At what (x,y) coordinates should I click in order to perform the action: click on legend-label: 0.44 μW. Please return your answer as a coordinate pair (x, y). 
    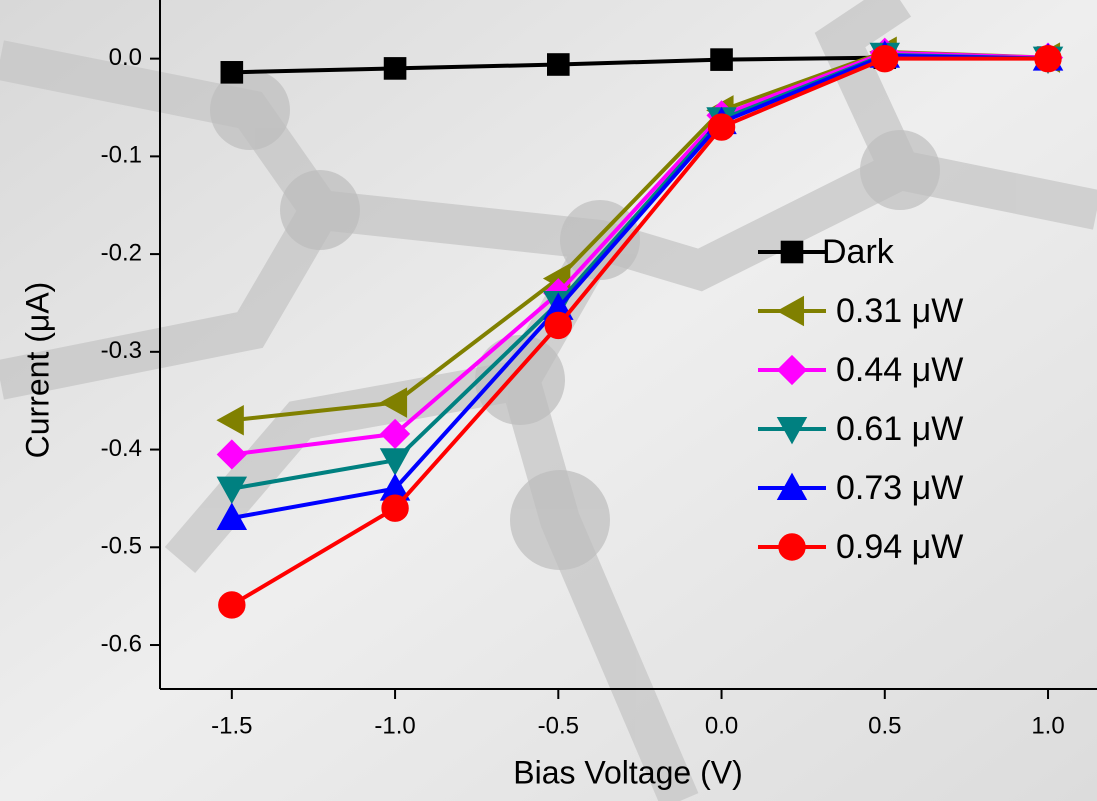
    Looking at the image, I should click on (899, 370).